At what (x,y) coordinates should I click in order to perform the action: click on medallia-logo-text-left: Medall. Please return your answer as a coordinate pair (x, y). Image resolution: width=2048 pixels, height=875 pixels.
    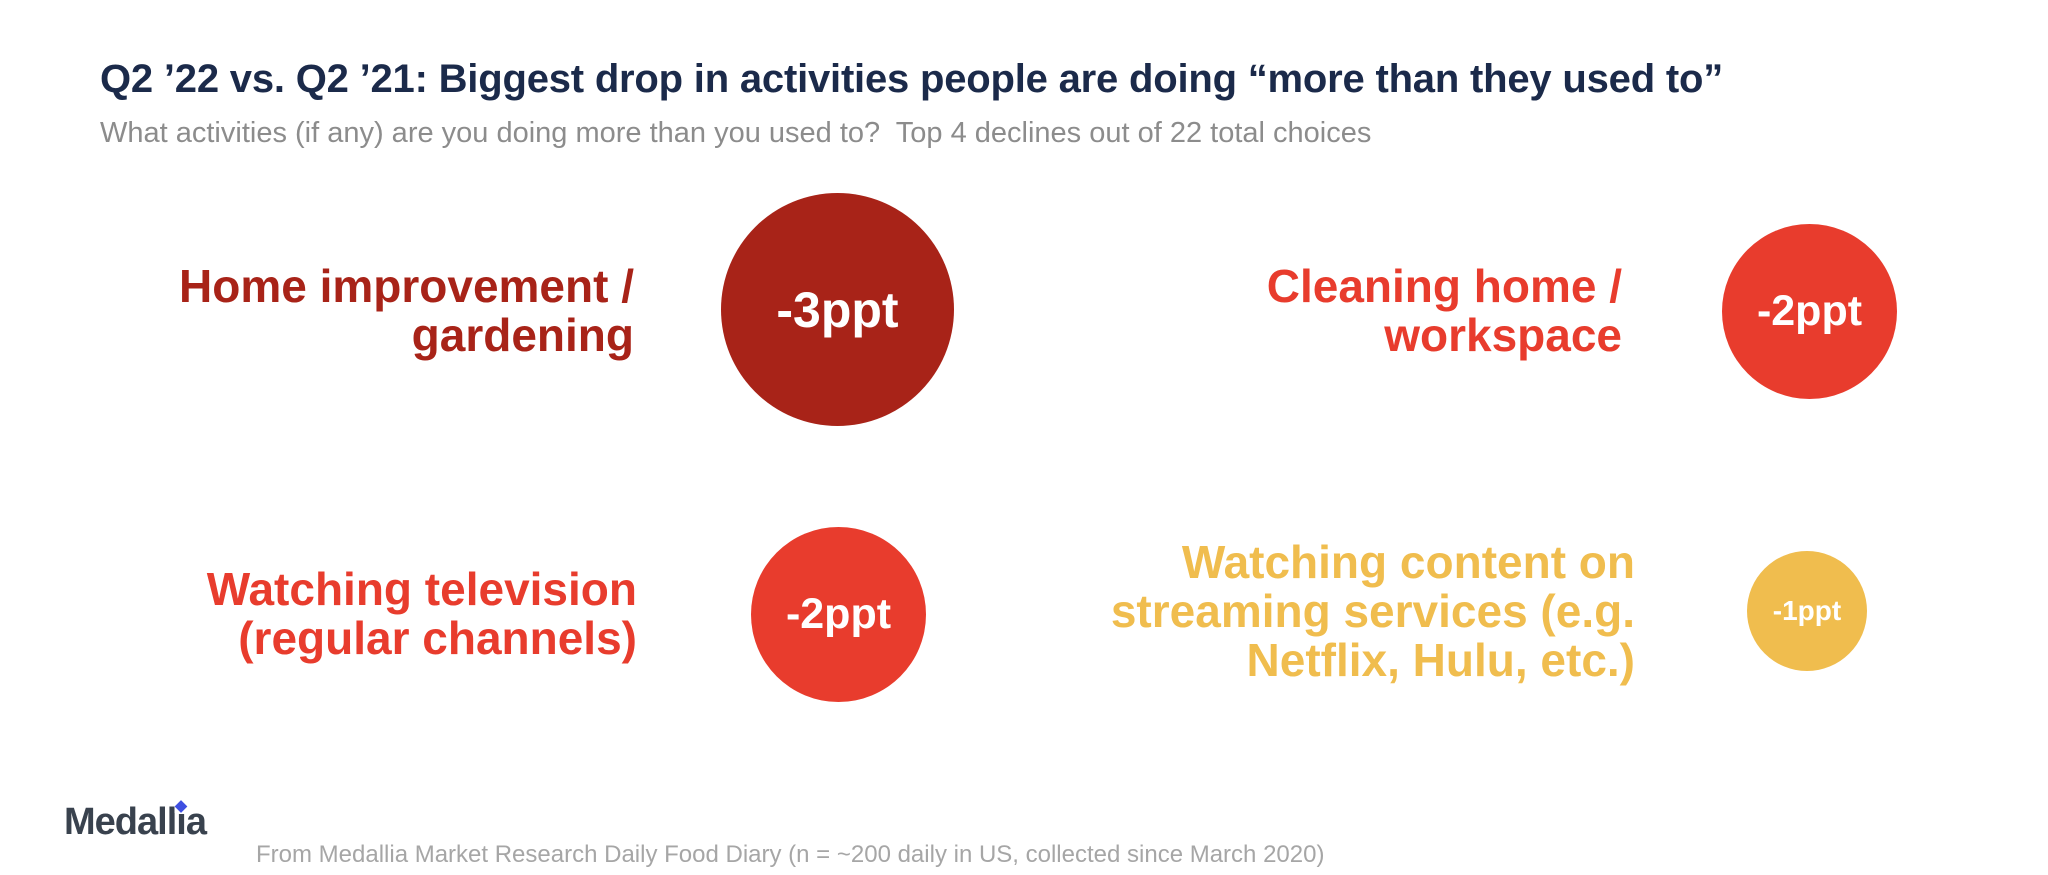
    Looking at the image, I should click on (120, 822).